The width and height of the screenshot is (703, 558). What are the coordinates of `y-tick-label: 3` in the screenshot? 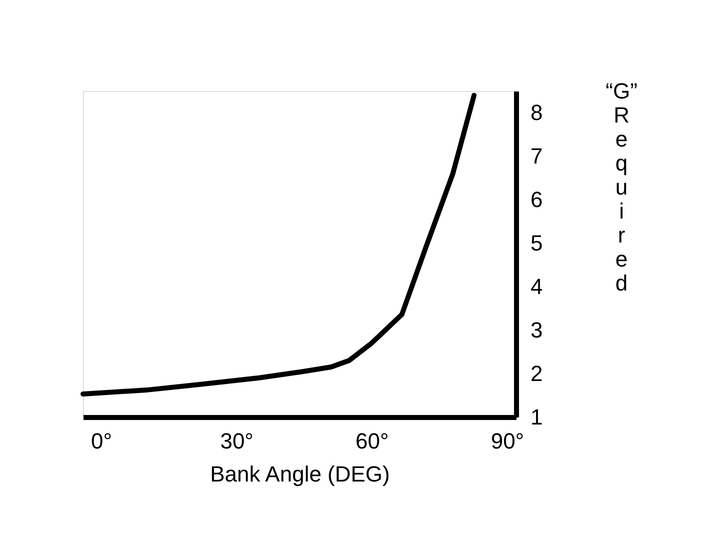 It's located at (536, 330).